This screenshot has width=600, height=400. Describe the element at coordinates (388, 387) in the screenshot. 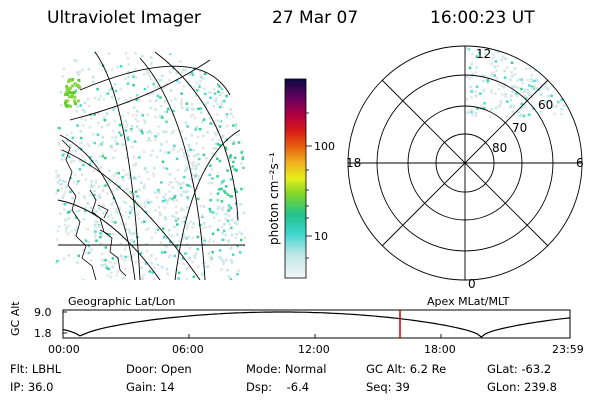

I see `seq-readout: Seq: 39` at that location.